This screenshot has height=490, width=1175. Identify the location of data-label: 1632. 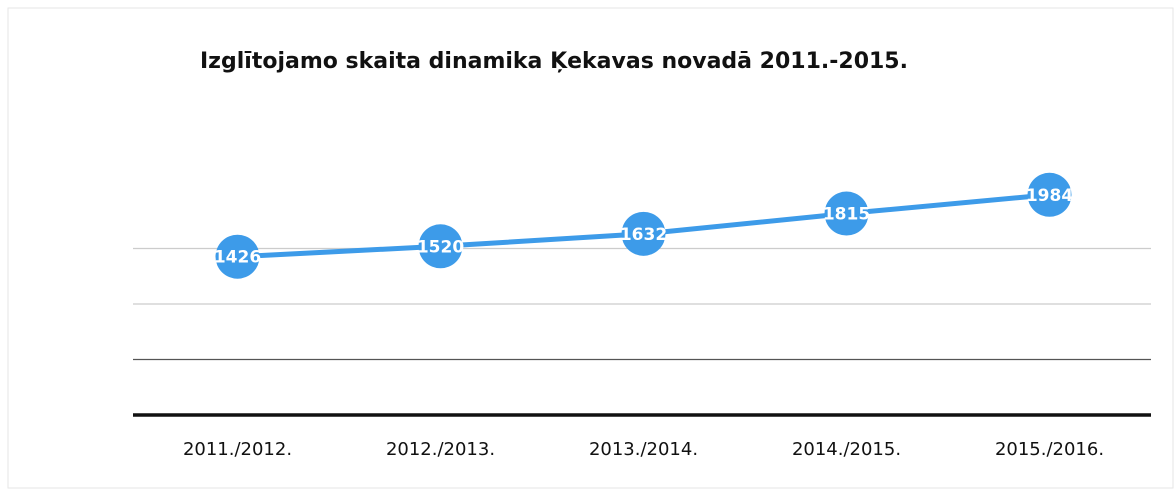
(643, 235).